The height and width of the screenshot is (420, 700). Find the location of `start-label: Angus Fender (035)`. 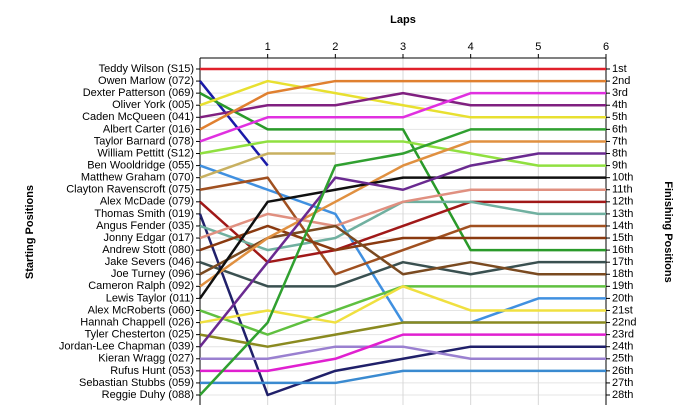

start-label: Angus Fender (035) is located at coordinates (145, 226).